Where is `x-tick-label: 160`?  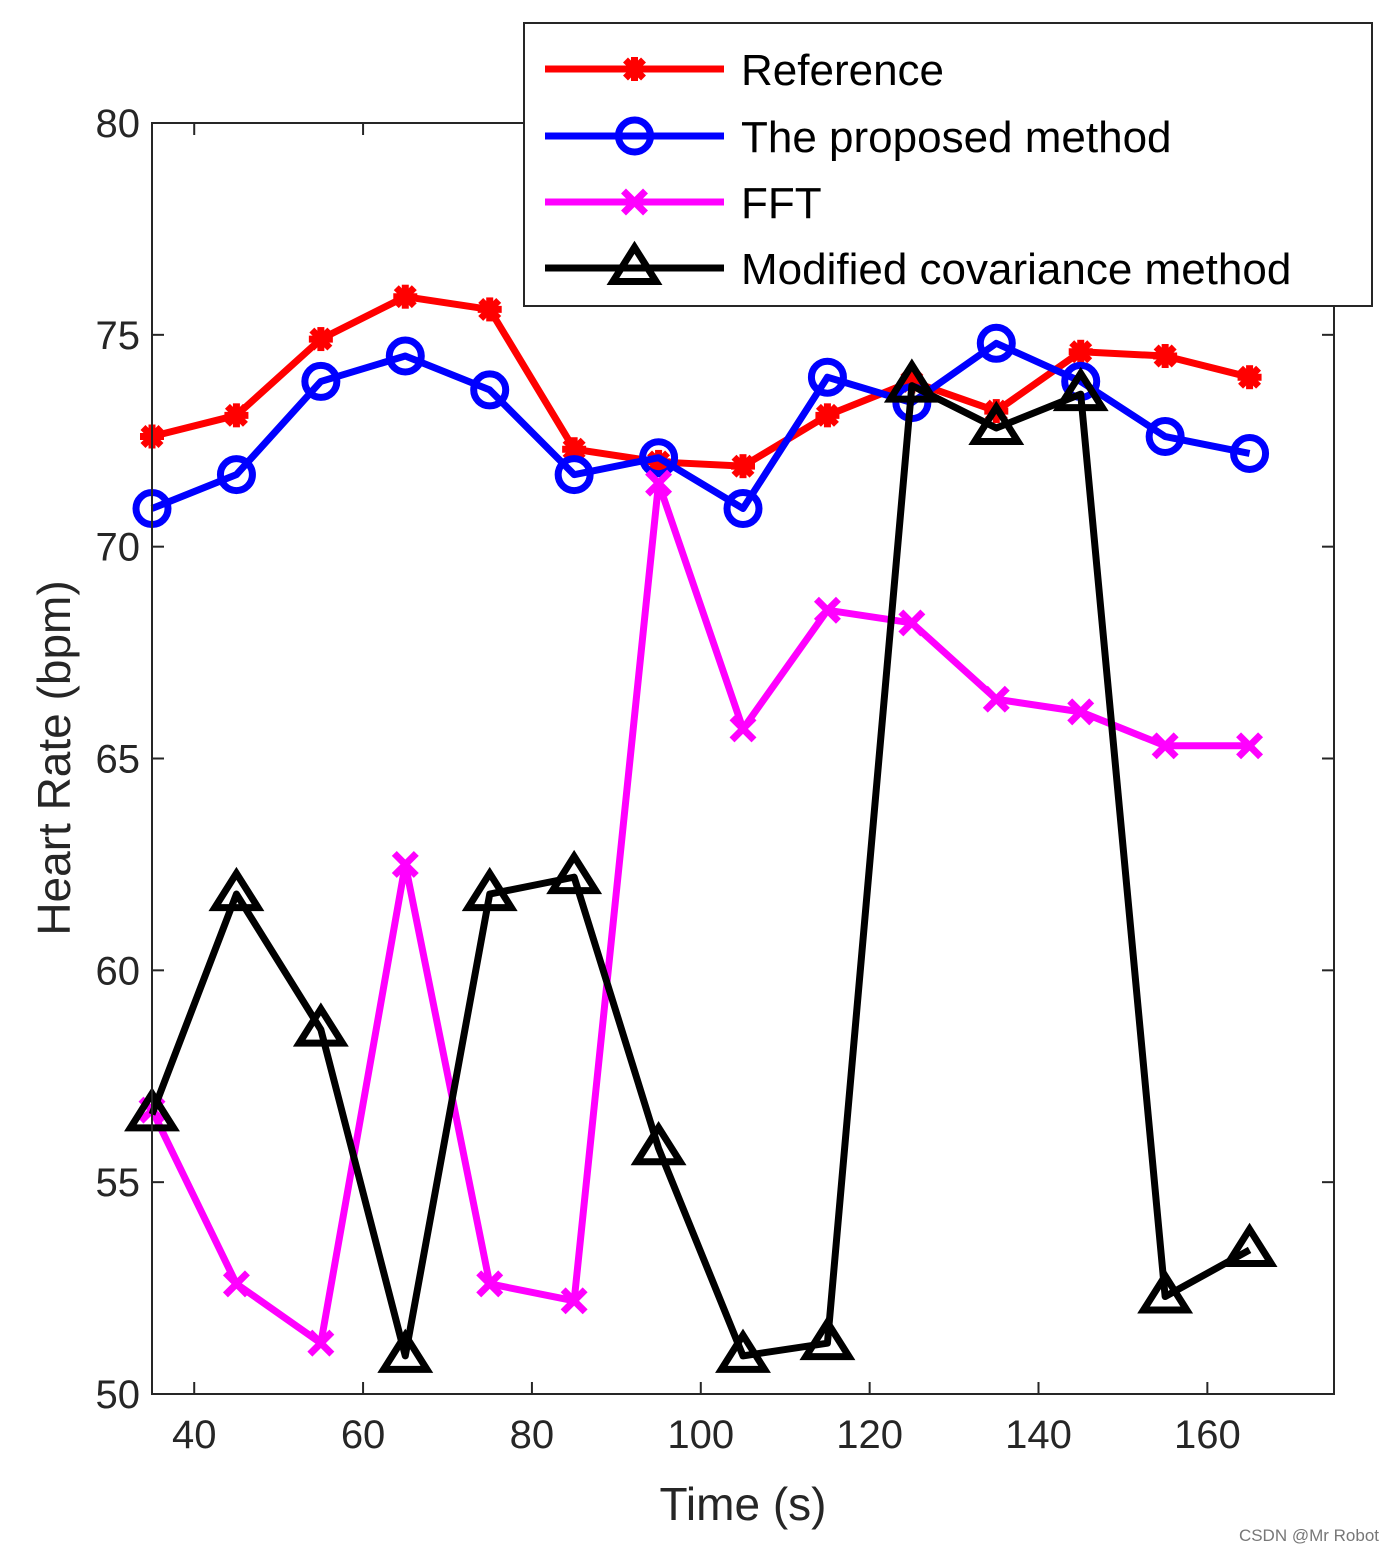
x-tick-label: 160 is located at coordinates (1207, 1435).